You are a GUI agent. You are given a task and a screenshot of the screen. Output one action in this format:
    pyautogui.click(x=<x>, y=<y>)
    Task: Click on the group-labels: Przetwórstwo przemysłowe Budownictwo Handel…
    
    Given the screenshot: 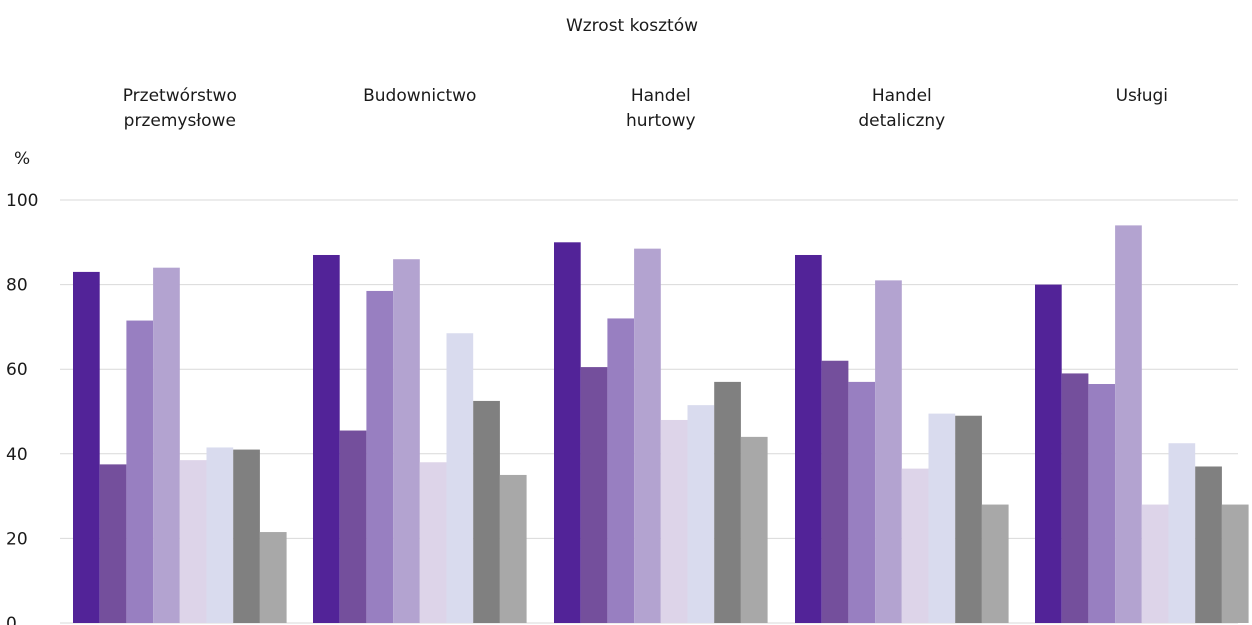 What is the action you would take?
    pyautogui.click(x=645, y=108)
    